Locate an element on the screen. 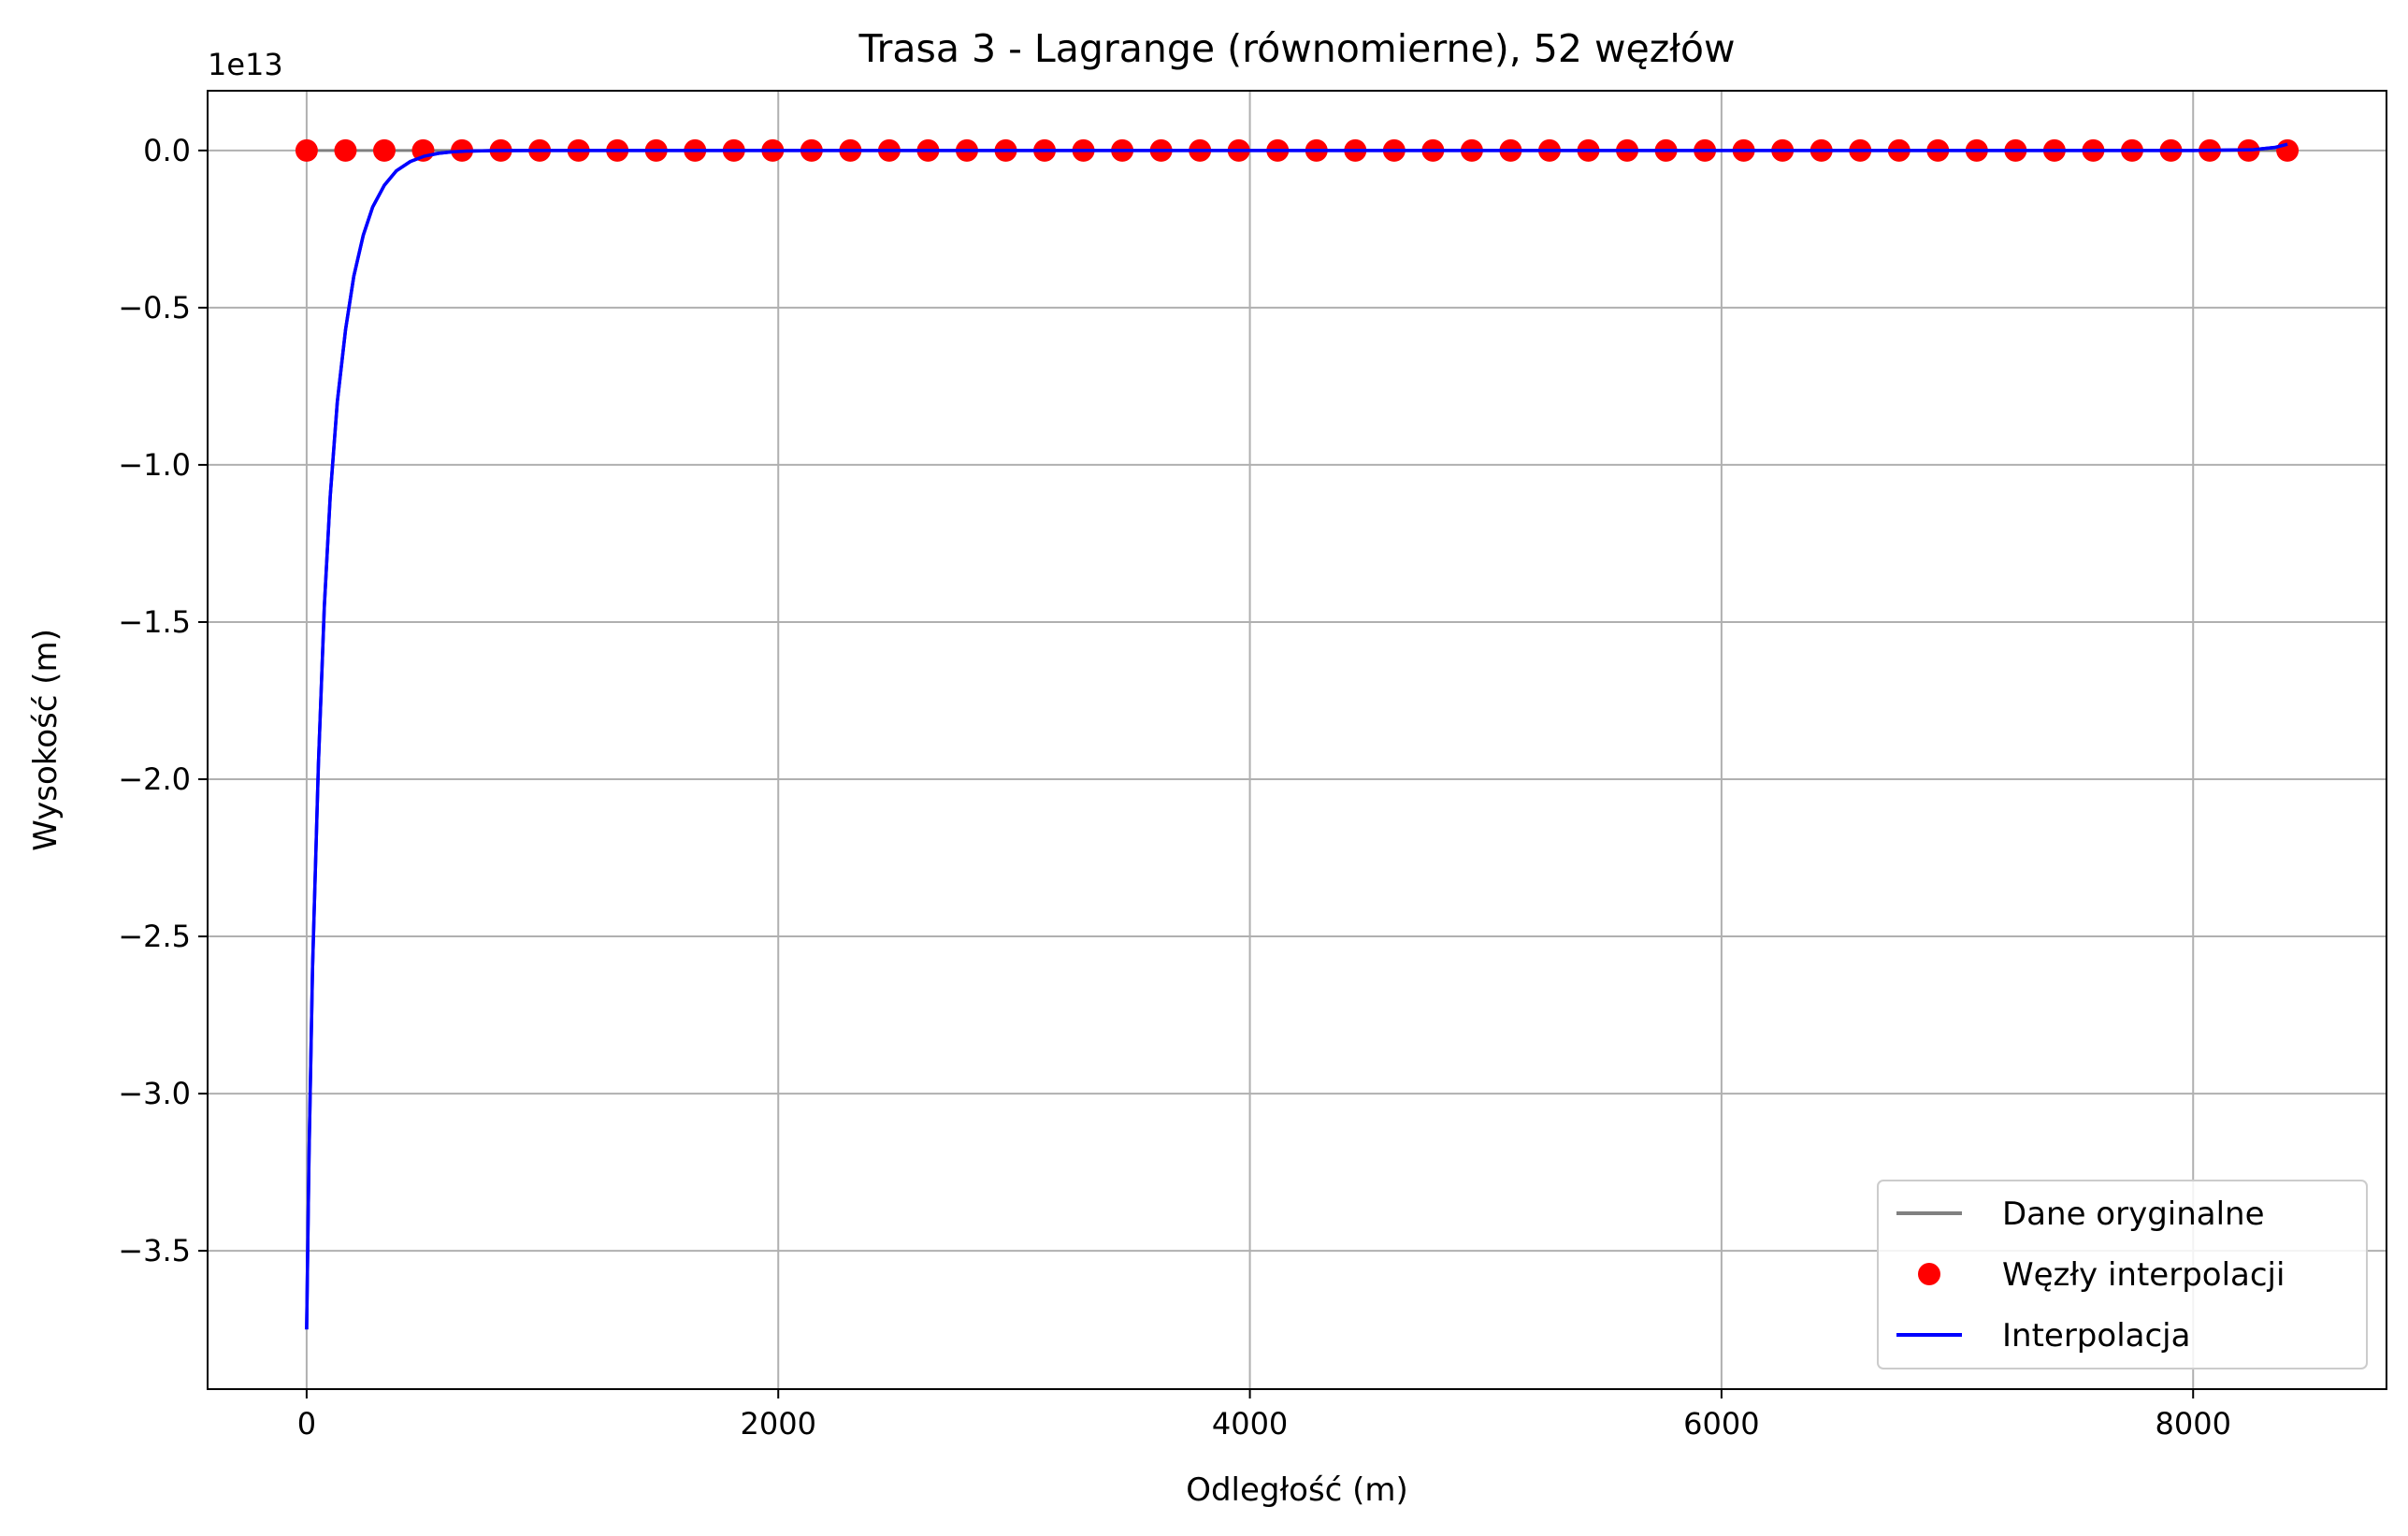 This screenshot has width=2408, height=1536. legend-dot-marker is located at coordinates (1929, 1274).